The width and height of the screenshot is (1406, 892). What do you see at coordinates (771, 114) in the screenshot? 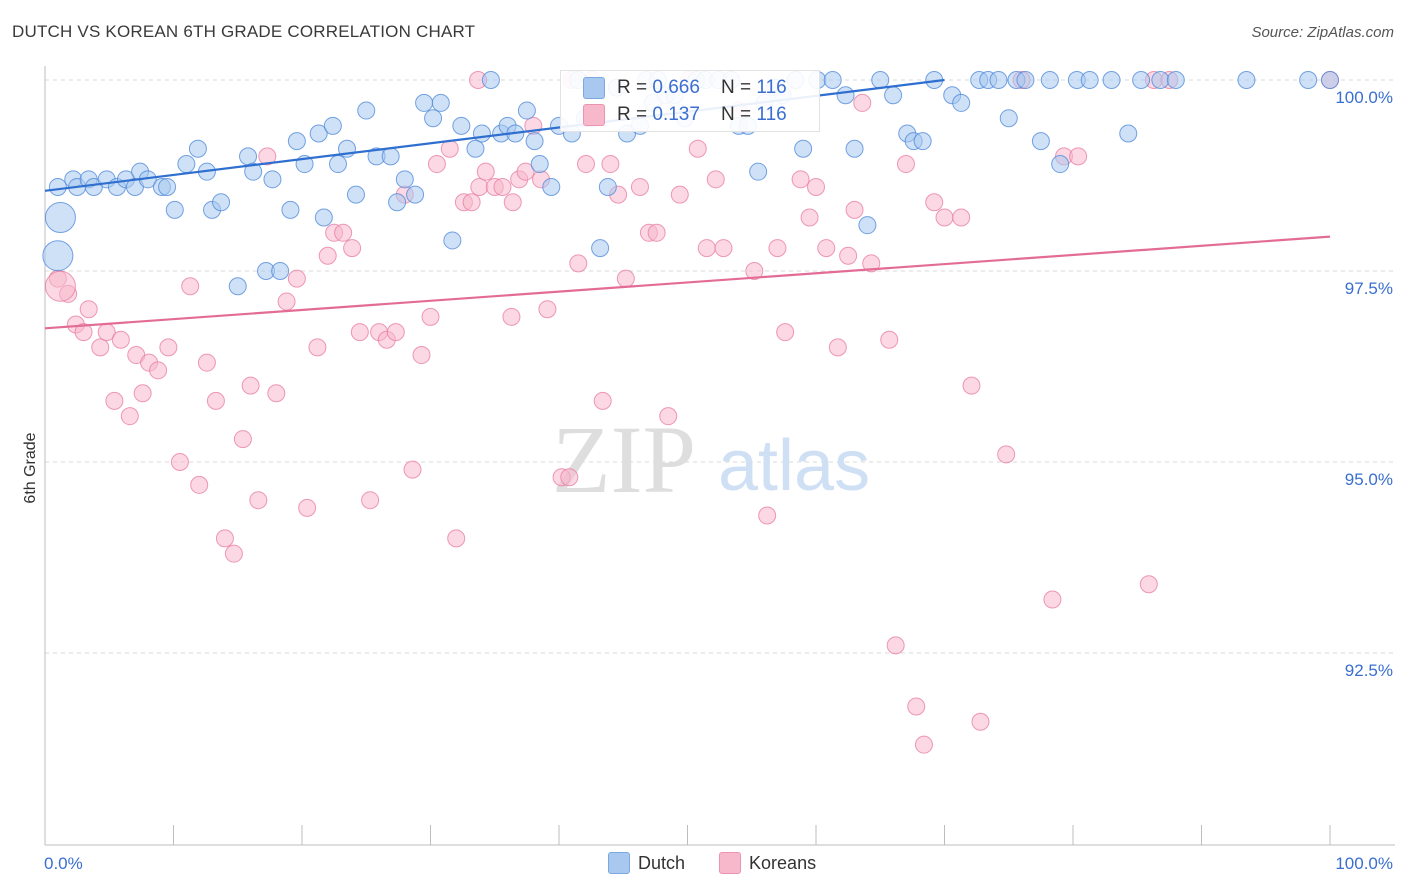
I see `koreans-n-value: 116` at bounding box center [771, 114].